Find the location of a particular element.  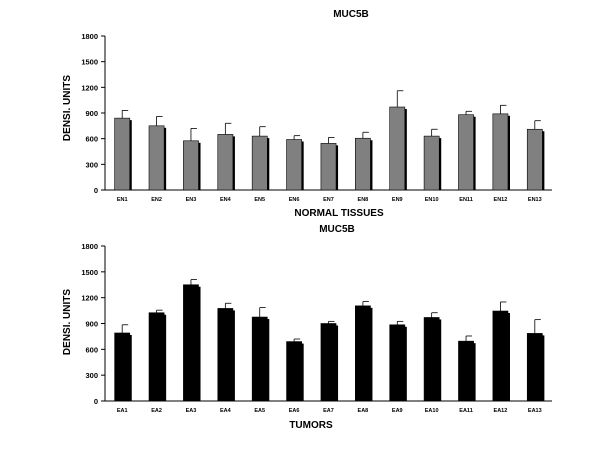

bar-ea5 is located at coordinates (259, 359).